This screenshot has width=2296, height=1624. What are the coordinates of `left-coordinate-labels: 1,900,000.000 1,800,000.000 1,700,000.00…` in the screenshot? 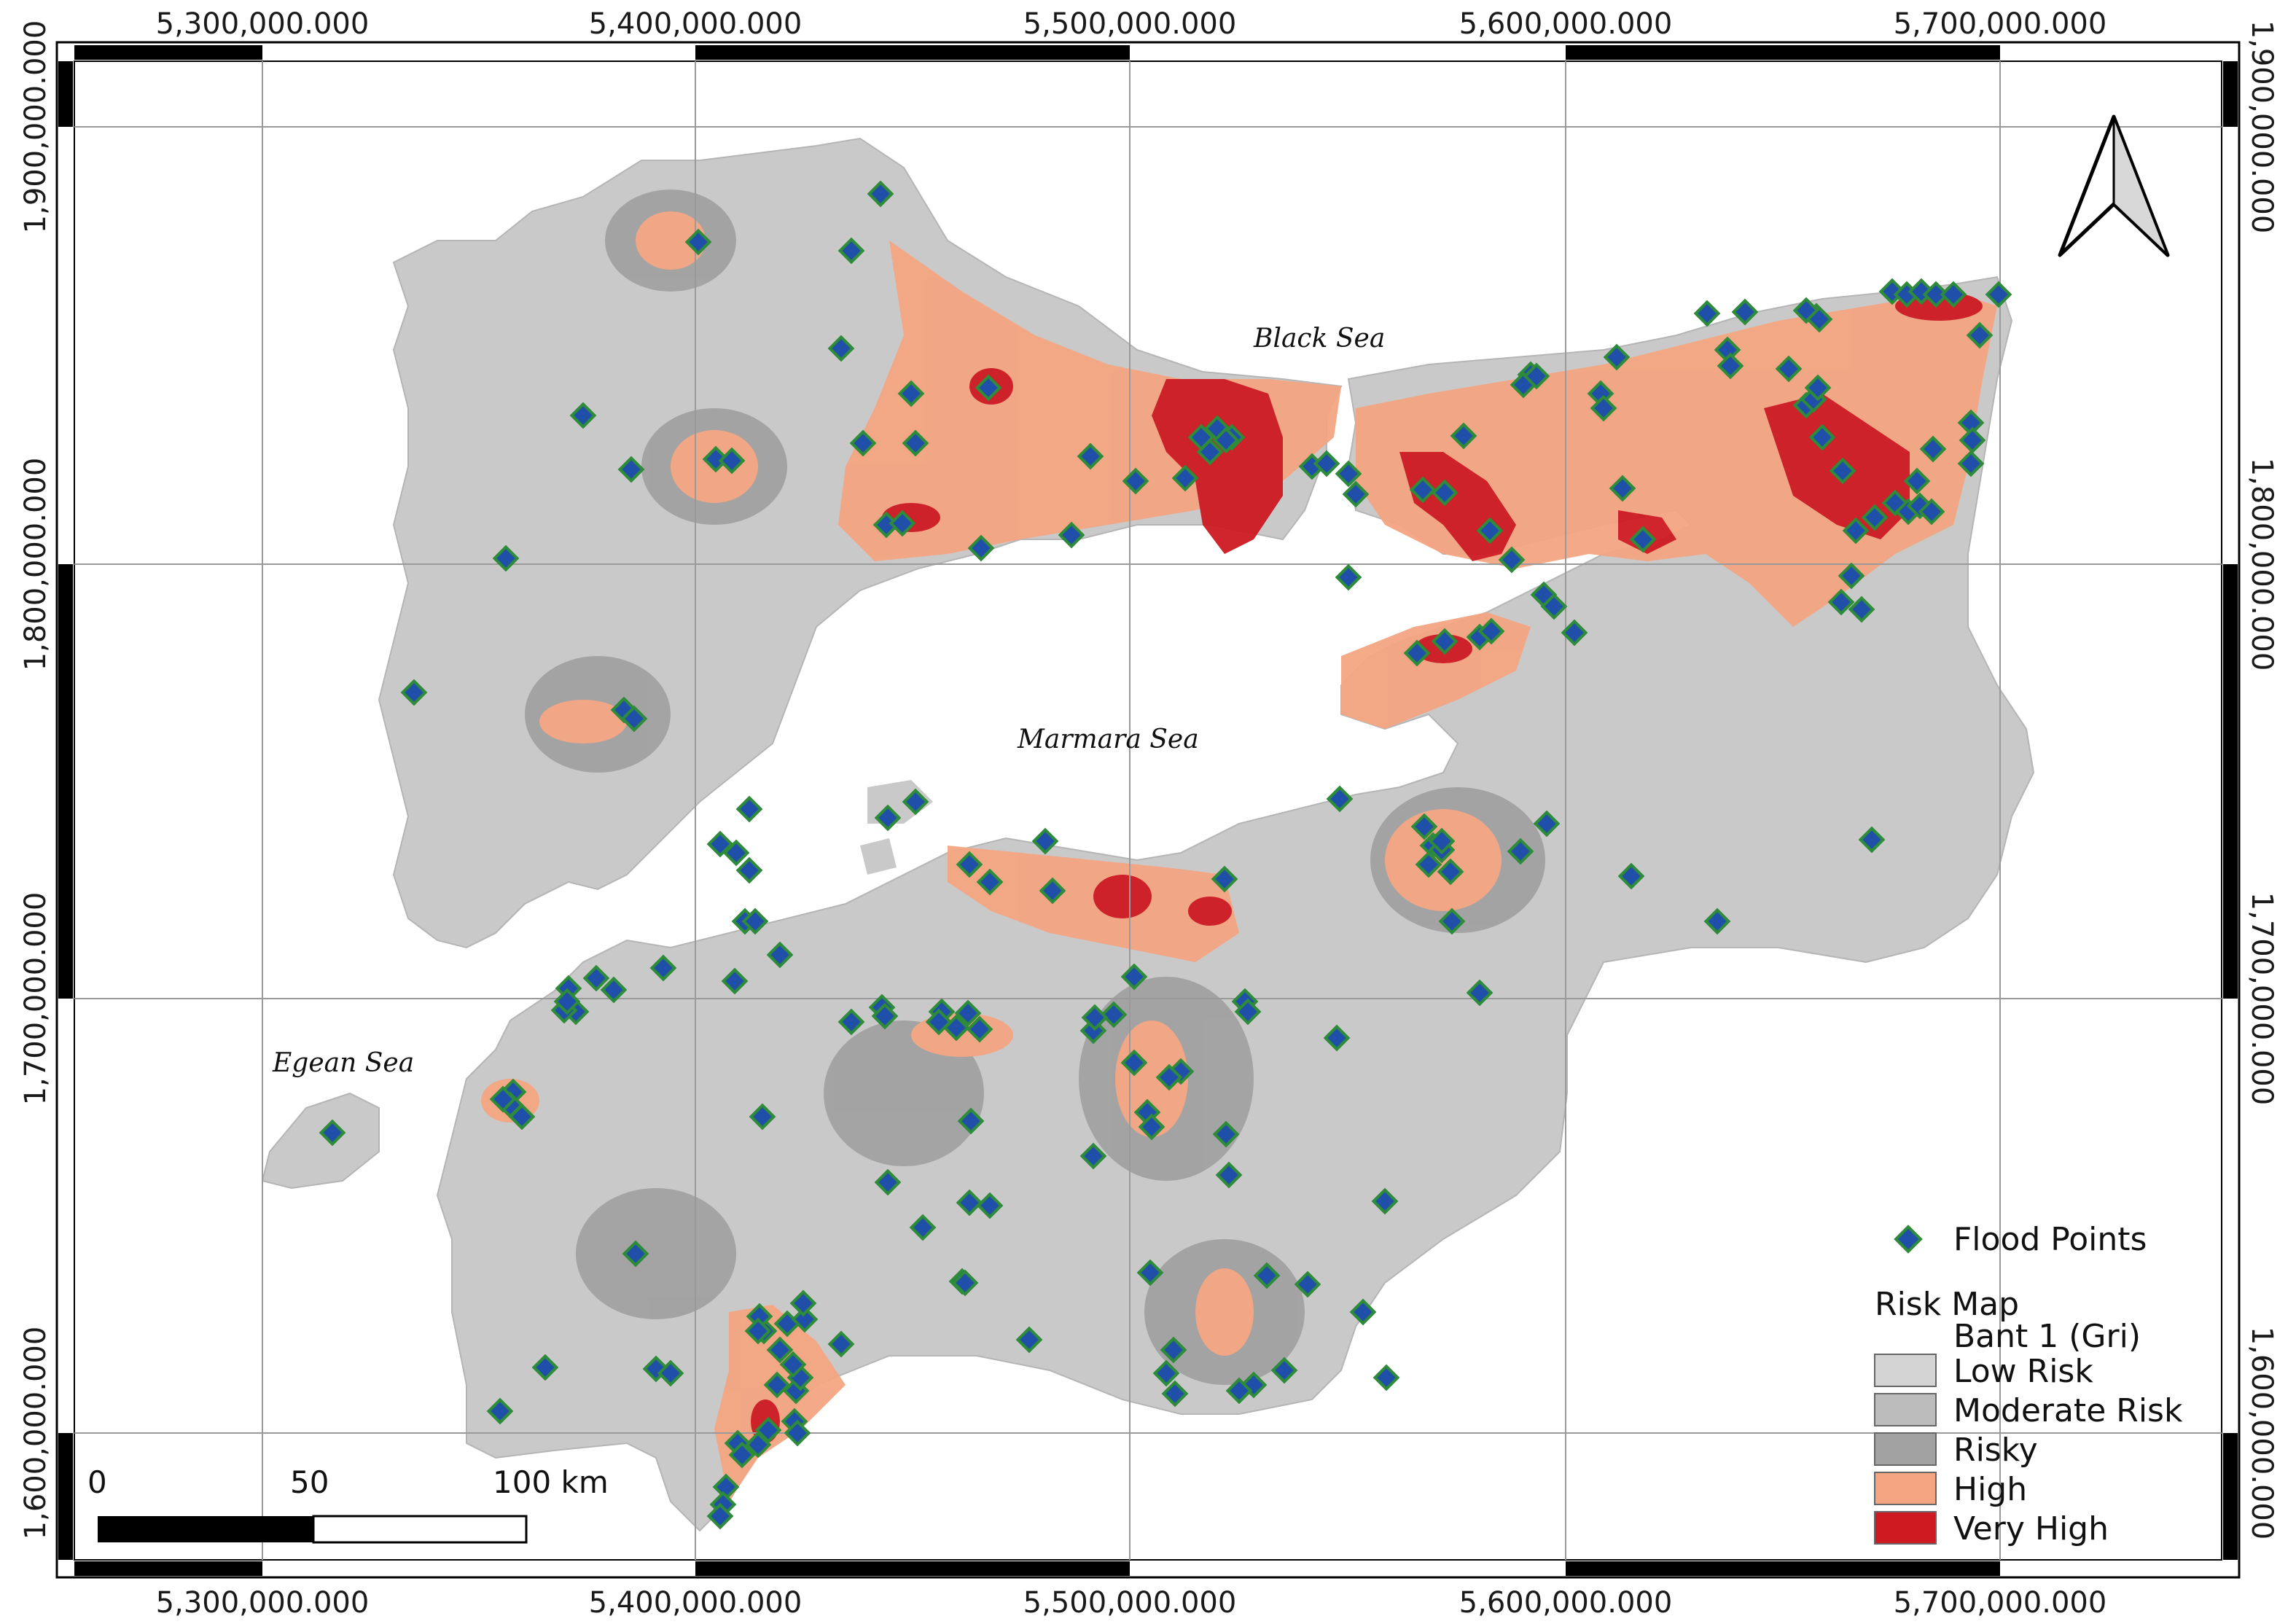 It's located at (36, 780).